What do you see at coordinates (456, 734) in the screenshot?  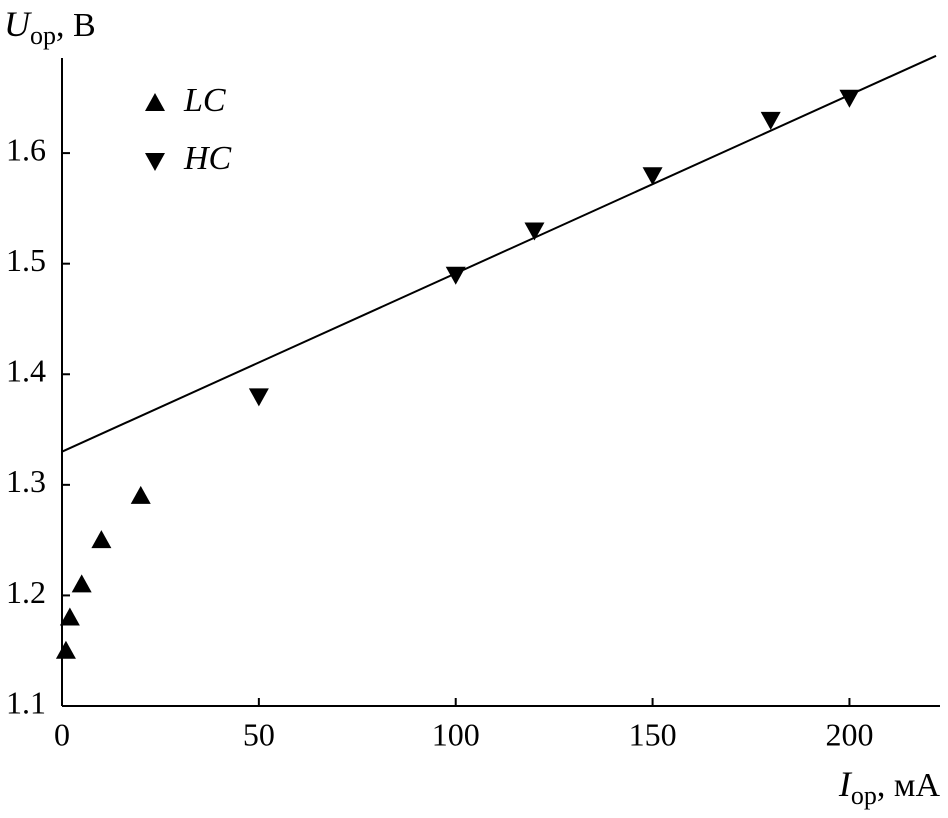 I see `x-tick-label: 100` at bounding box center [456, 734].